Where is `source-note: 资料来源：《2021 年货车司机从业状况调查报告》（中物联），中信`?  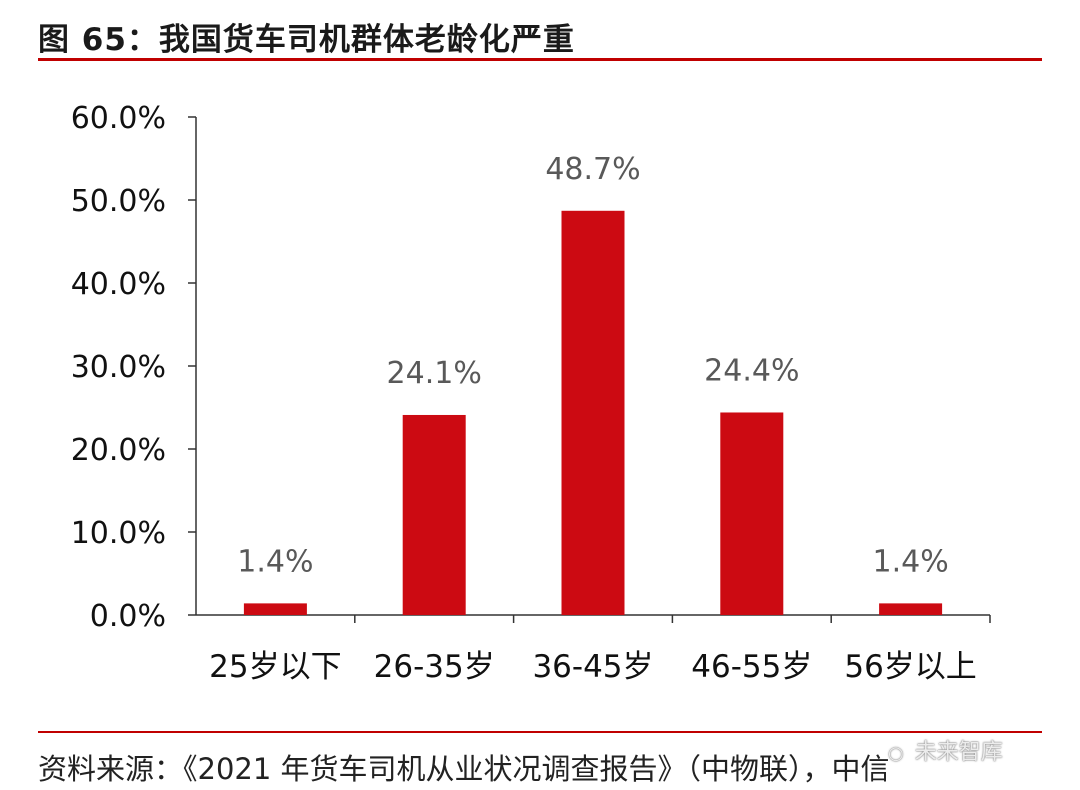
source-note: 资料来源：《2021 年货车司机从业状况调查报告》（中物联），中信 is located at coordinates (464, 769).